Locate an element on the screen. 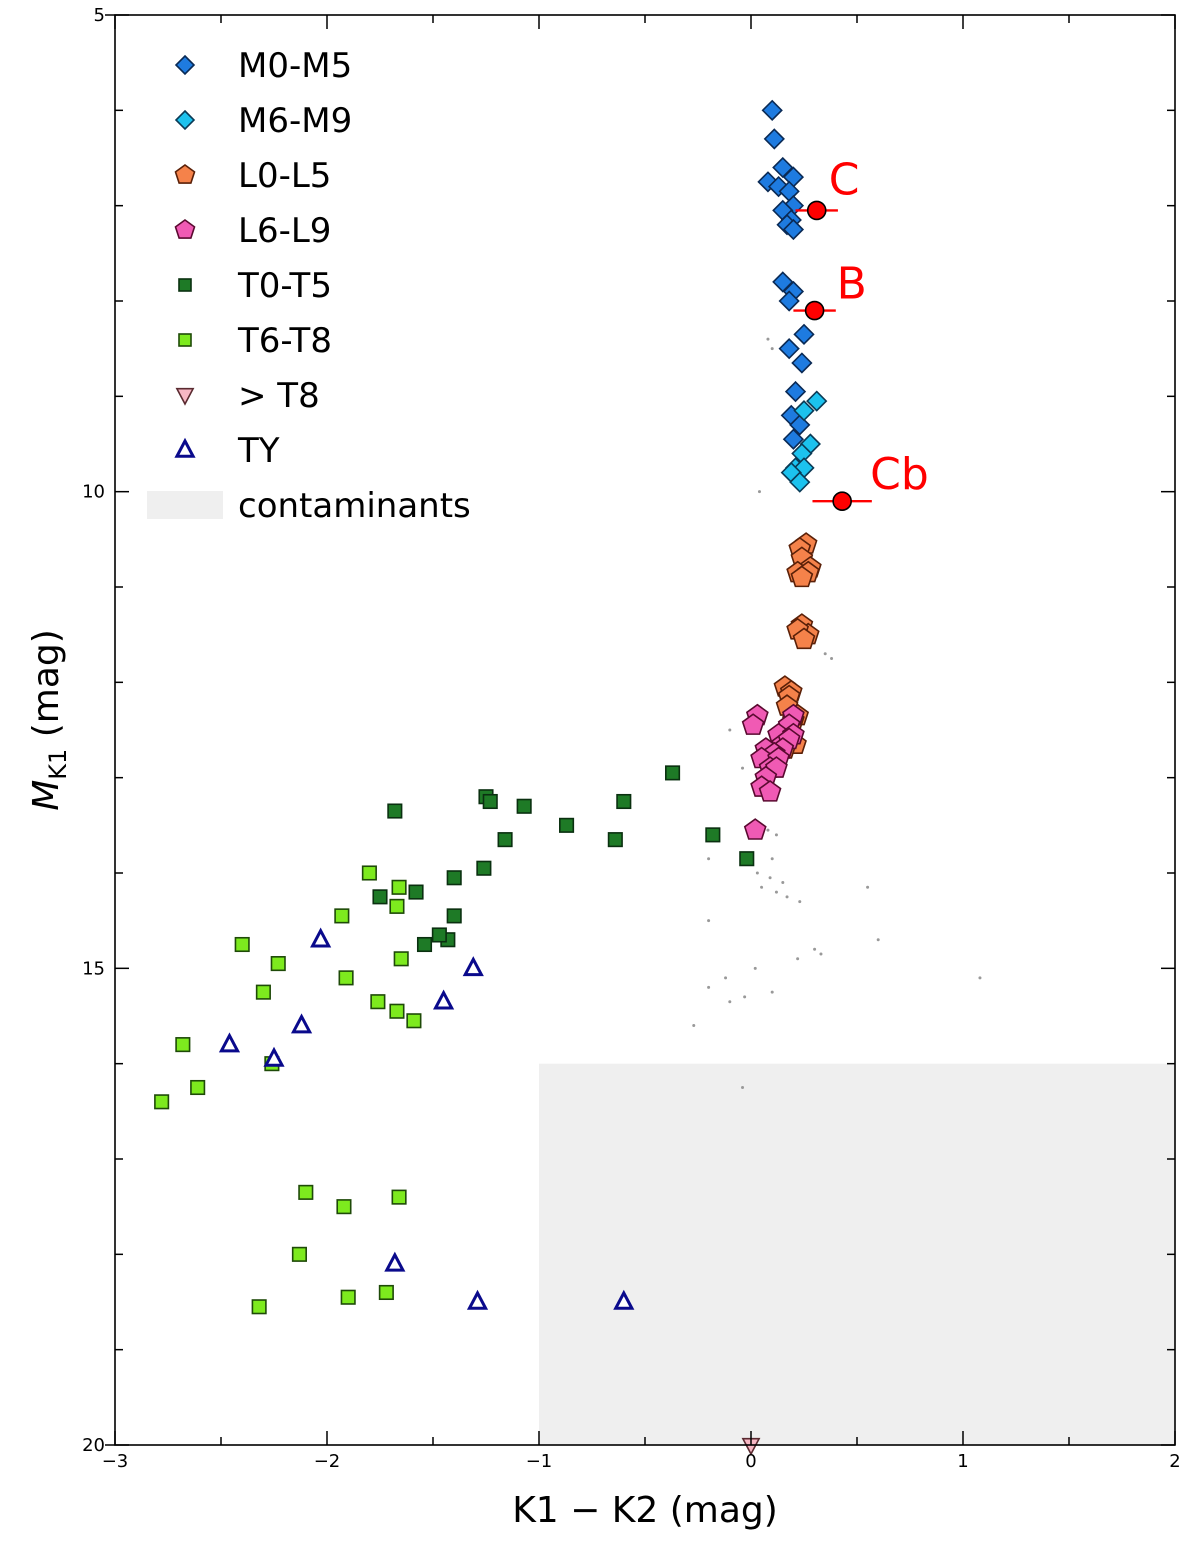  contaminant-region-layer is located at coordinates (857, 1254).